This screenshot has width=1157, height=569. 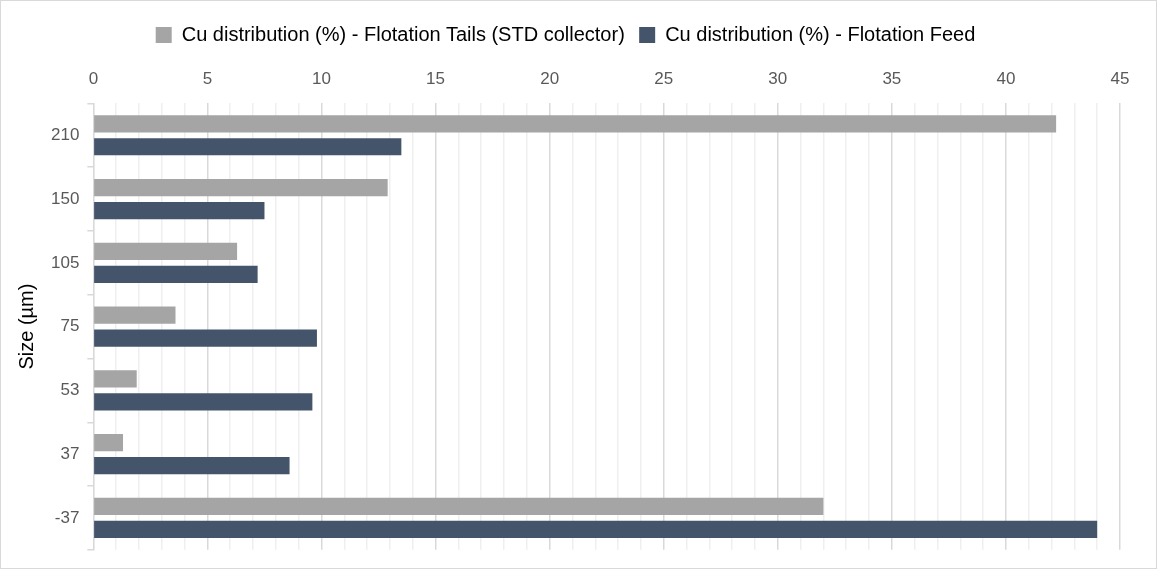 I want to click on x-tick-label: 30, so click(x=778, y=78).